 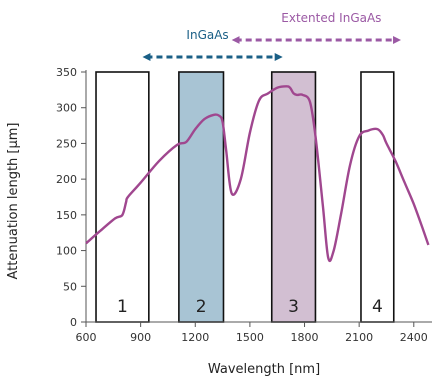 I want to click on band-3-rect, so click(x=293, y=197).